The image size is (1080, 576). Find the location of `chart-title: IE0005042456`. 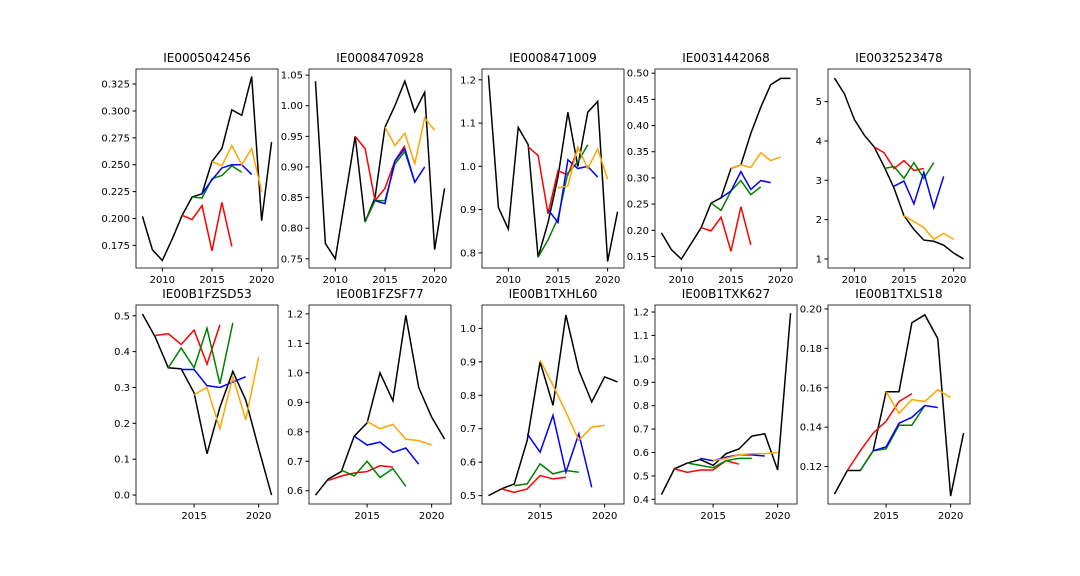

chart-title: IE0005042456 is located at coordinates (206, 58).